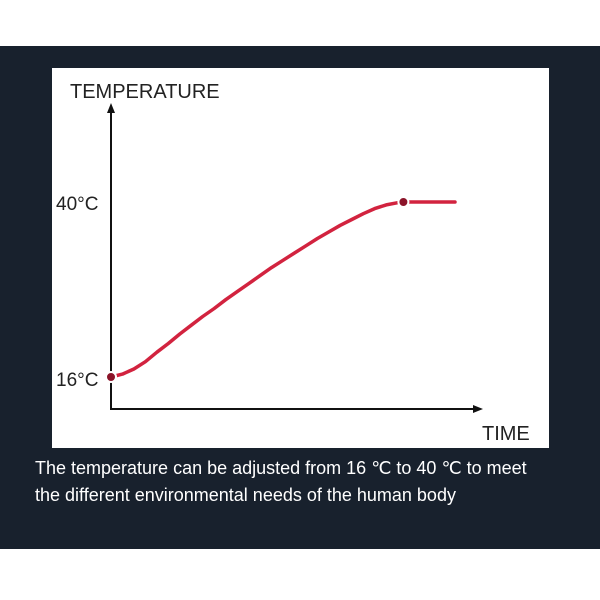 Image resolution: width=600 pixels, height=600 pixels. I want to click on y-axis-arrow, so click(111, 108).